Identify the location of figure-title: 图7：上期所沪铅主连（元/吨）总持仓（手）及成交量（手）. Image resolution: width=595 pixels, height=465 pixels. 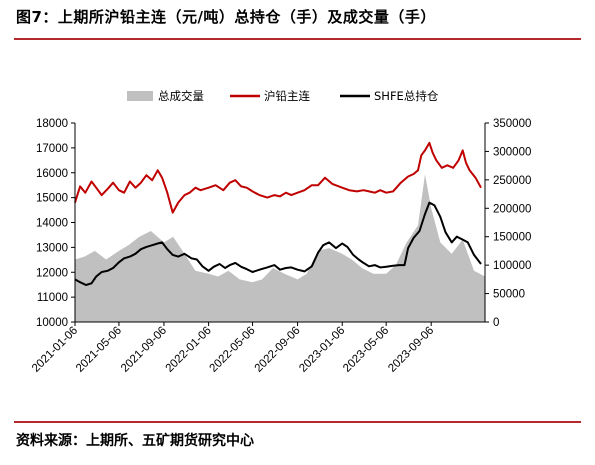
(226, 17).